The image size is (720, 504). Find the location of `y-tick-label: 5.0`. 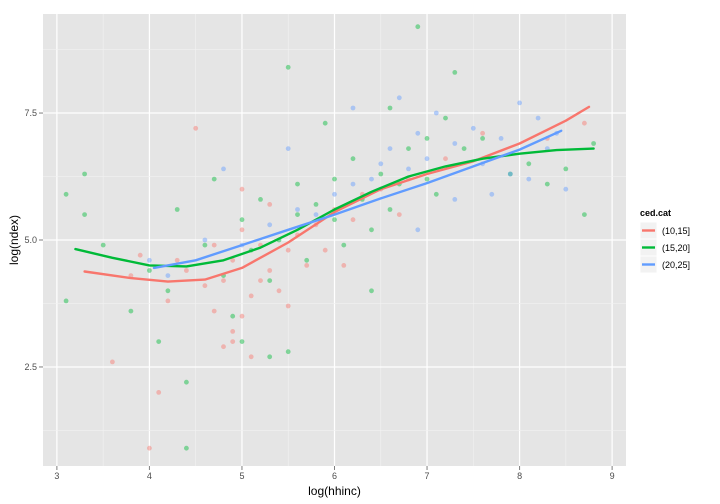

y-tick-label: 5.0 is located at coordinates (30, 240).